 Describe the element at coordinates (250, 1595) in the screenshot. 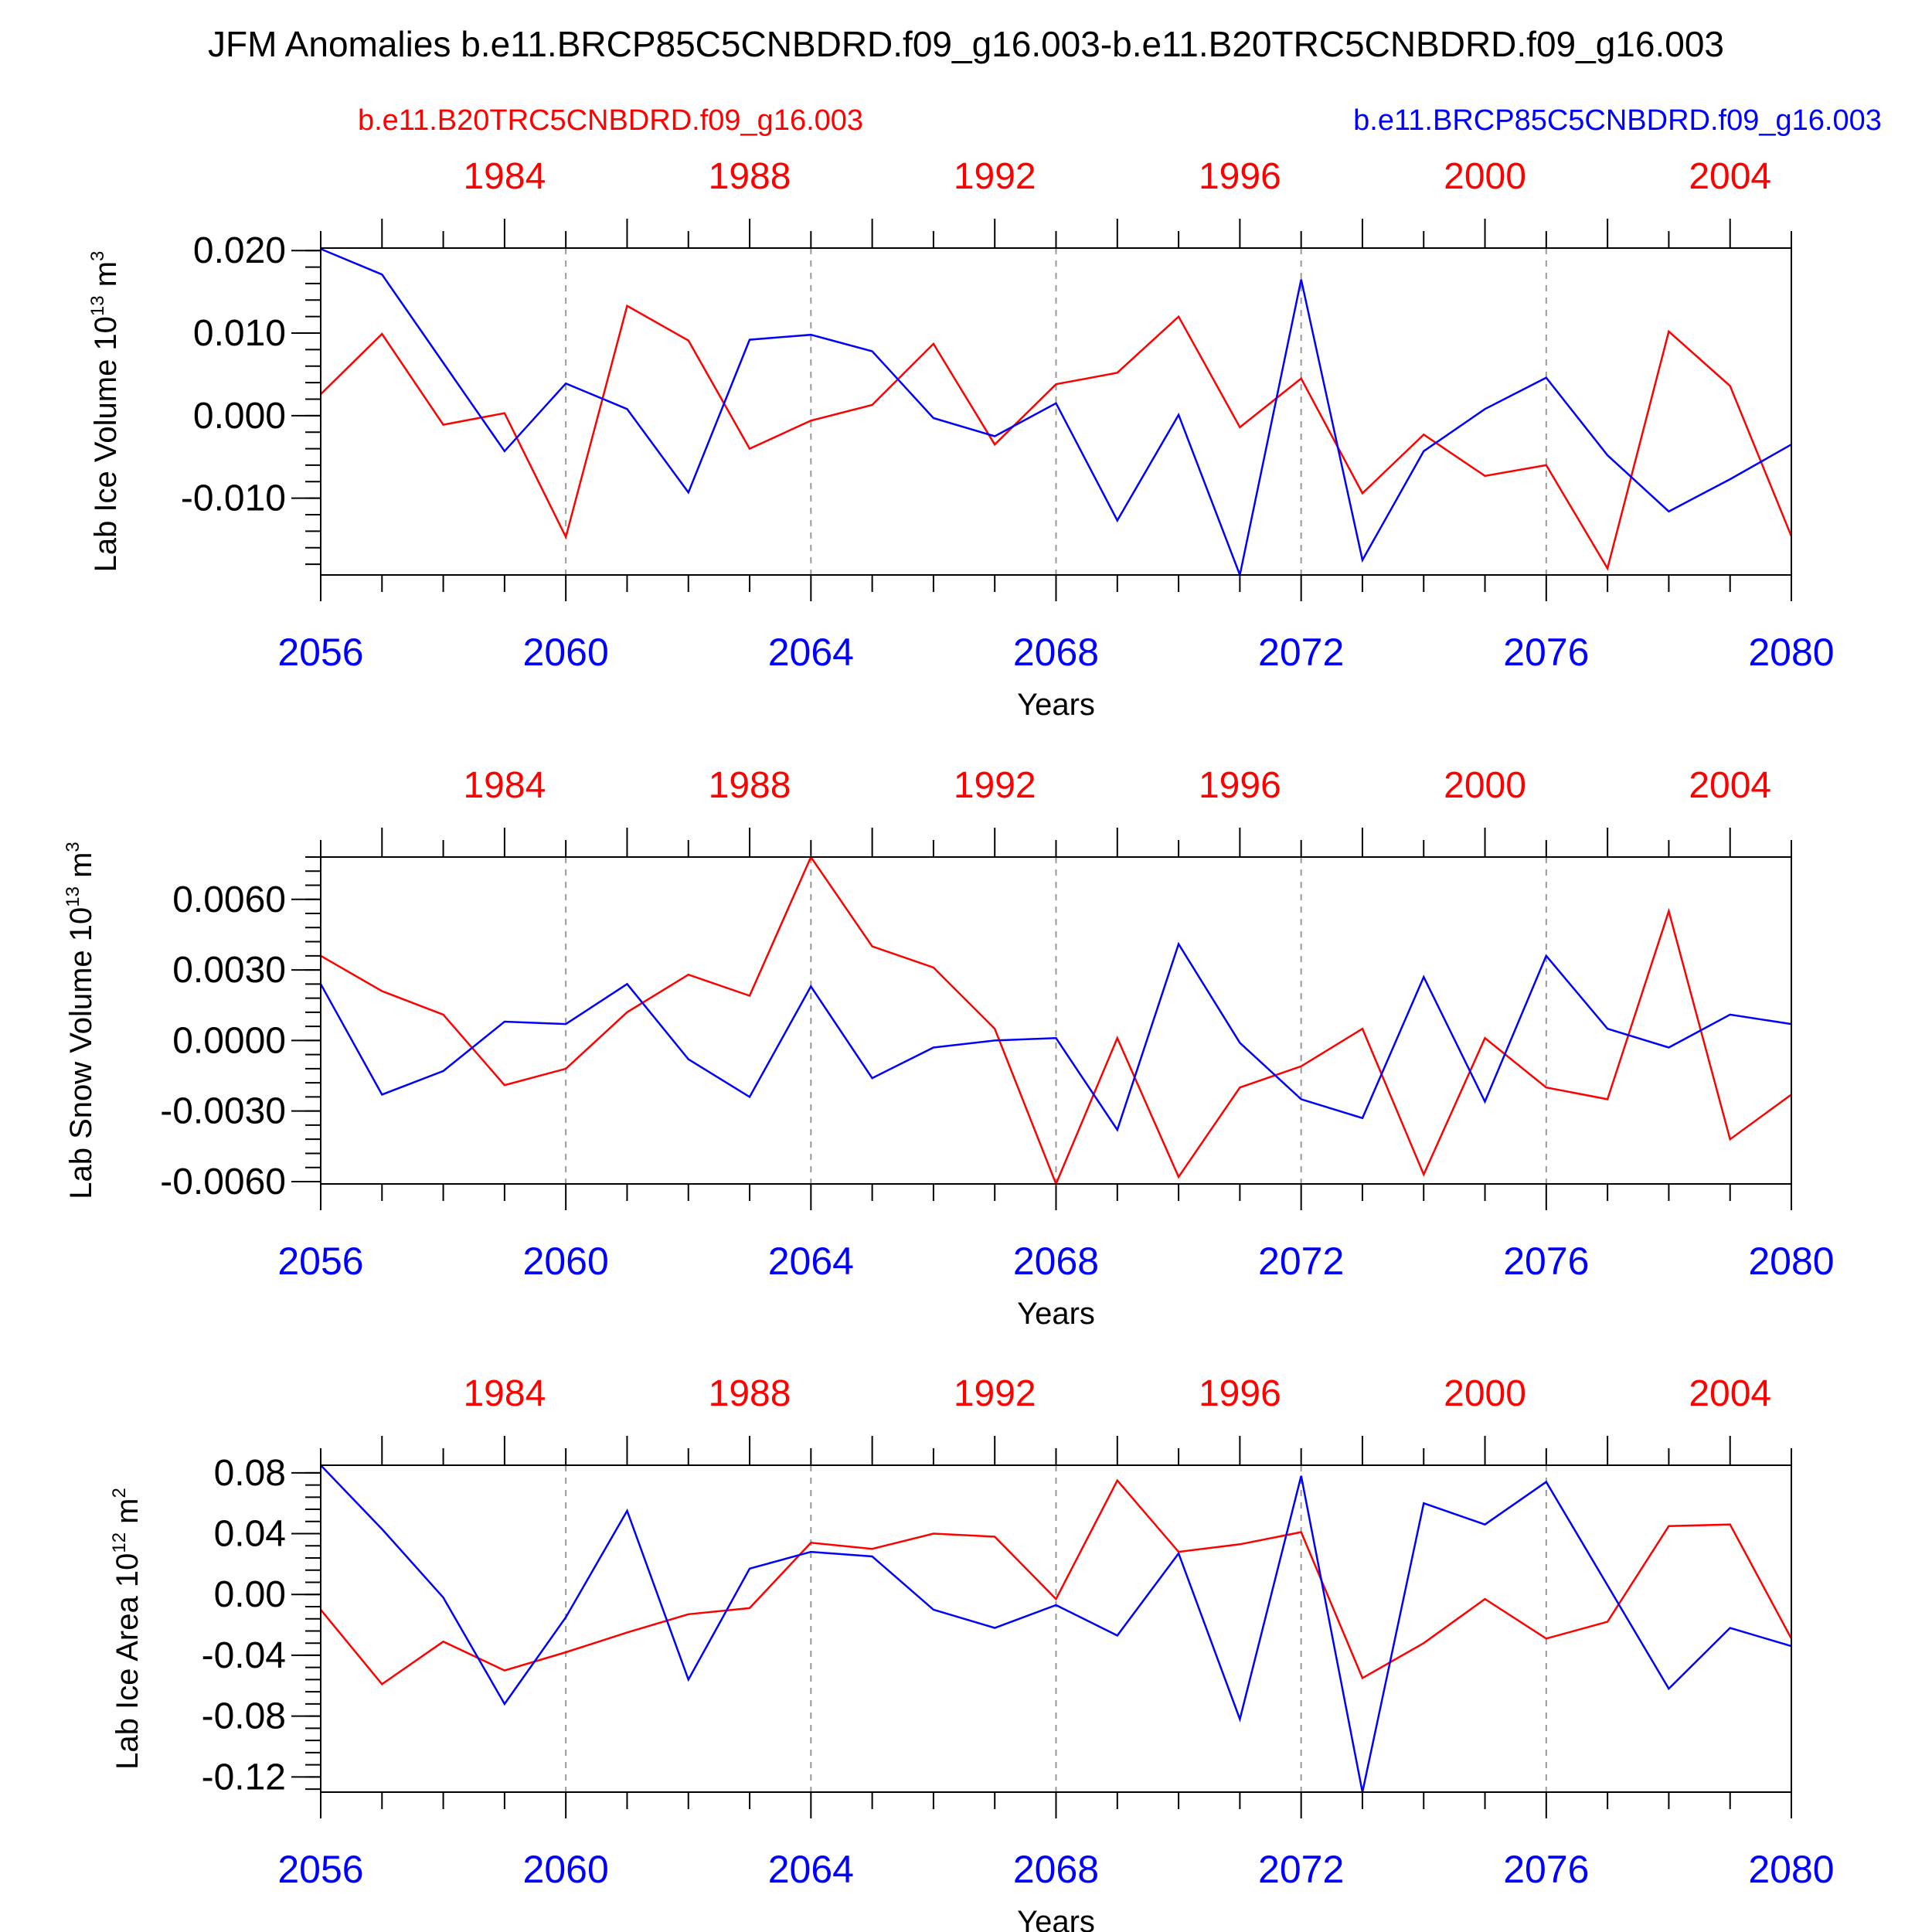

I see `y-tick-label: 0.00` at that location.